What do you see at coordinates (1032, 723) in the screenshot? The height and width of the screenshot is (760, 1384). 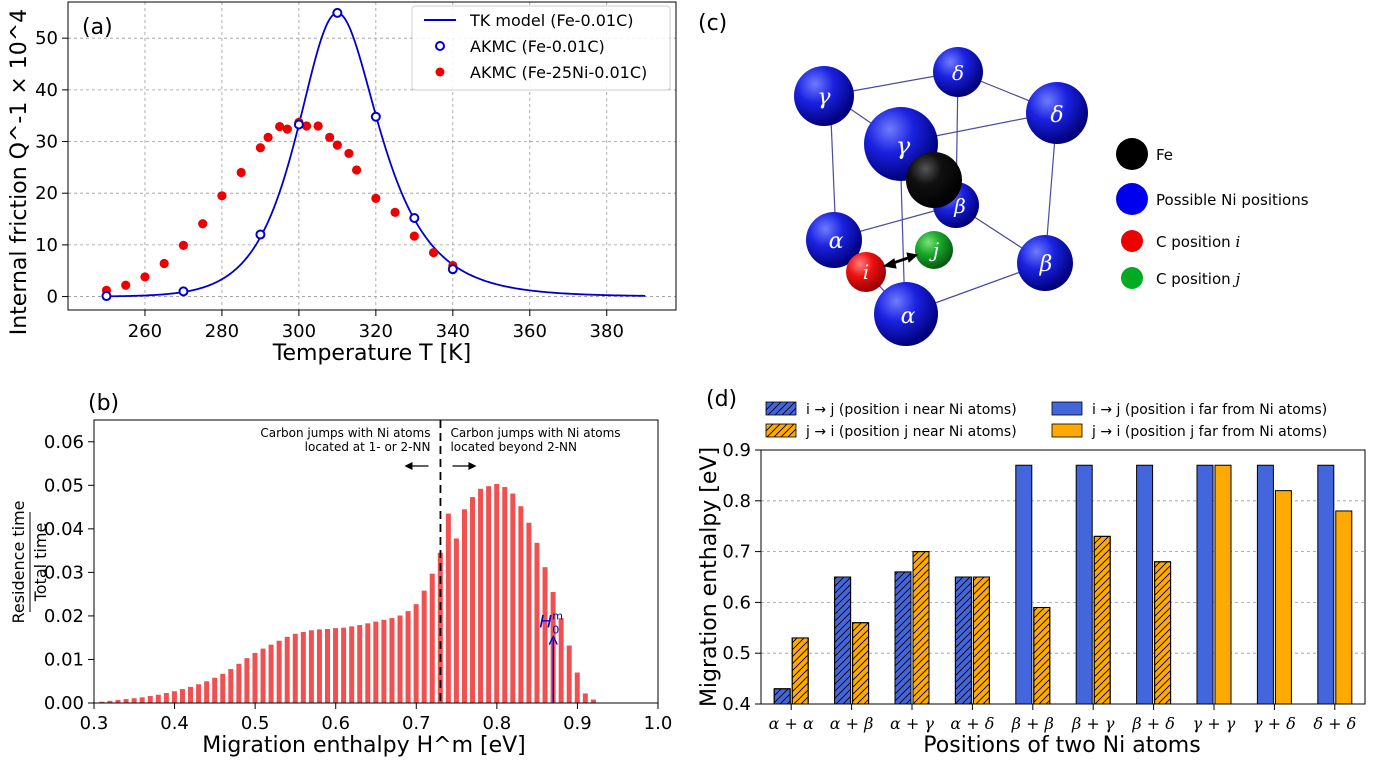 I see `category-label: β + β` at bounding box center [1032, 723].